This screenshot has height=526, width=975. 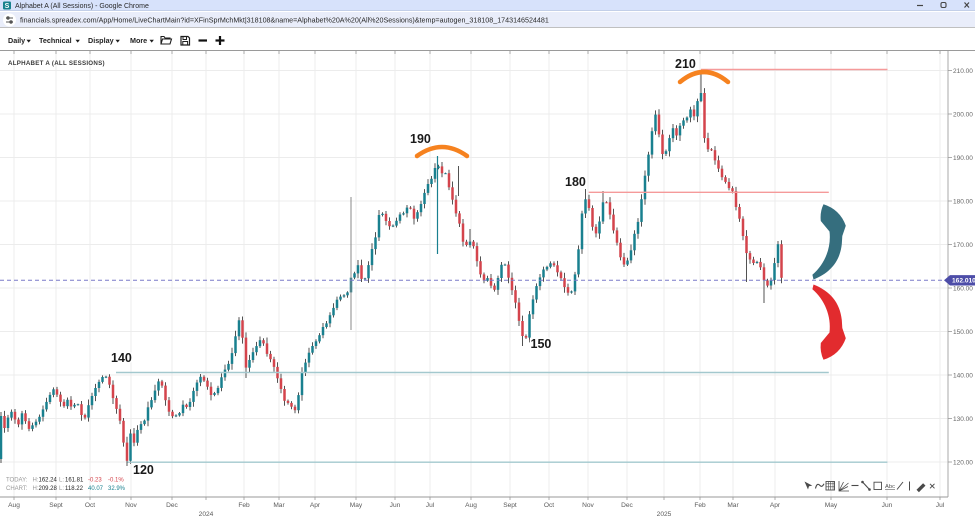 What do you see at coordinates (48, 489) in the screenshot?
I see `svg-text: 209.28` at bounding box center [48, 489].